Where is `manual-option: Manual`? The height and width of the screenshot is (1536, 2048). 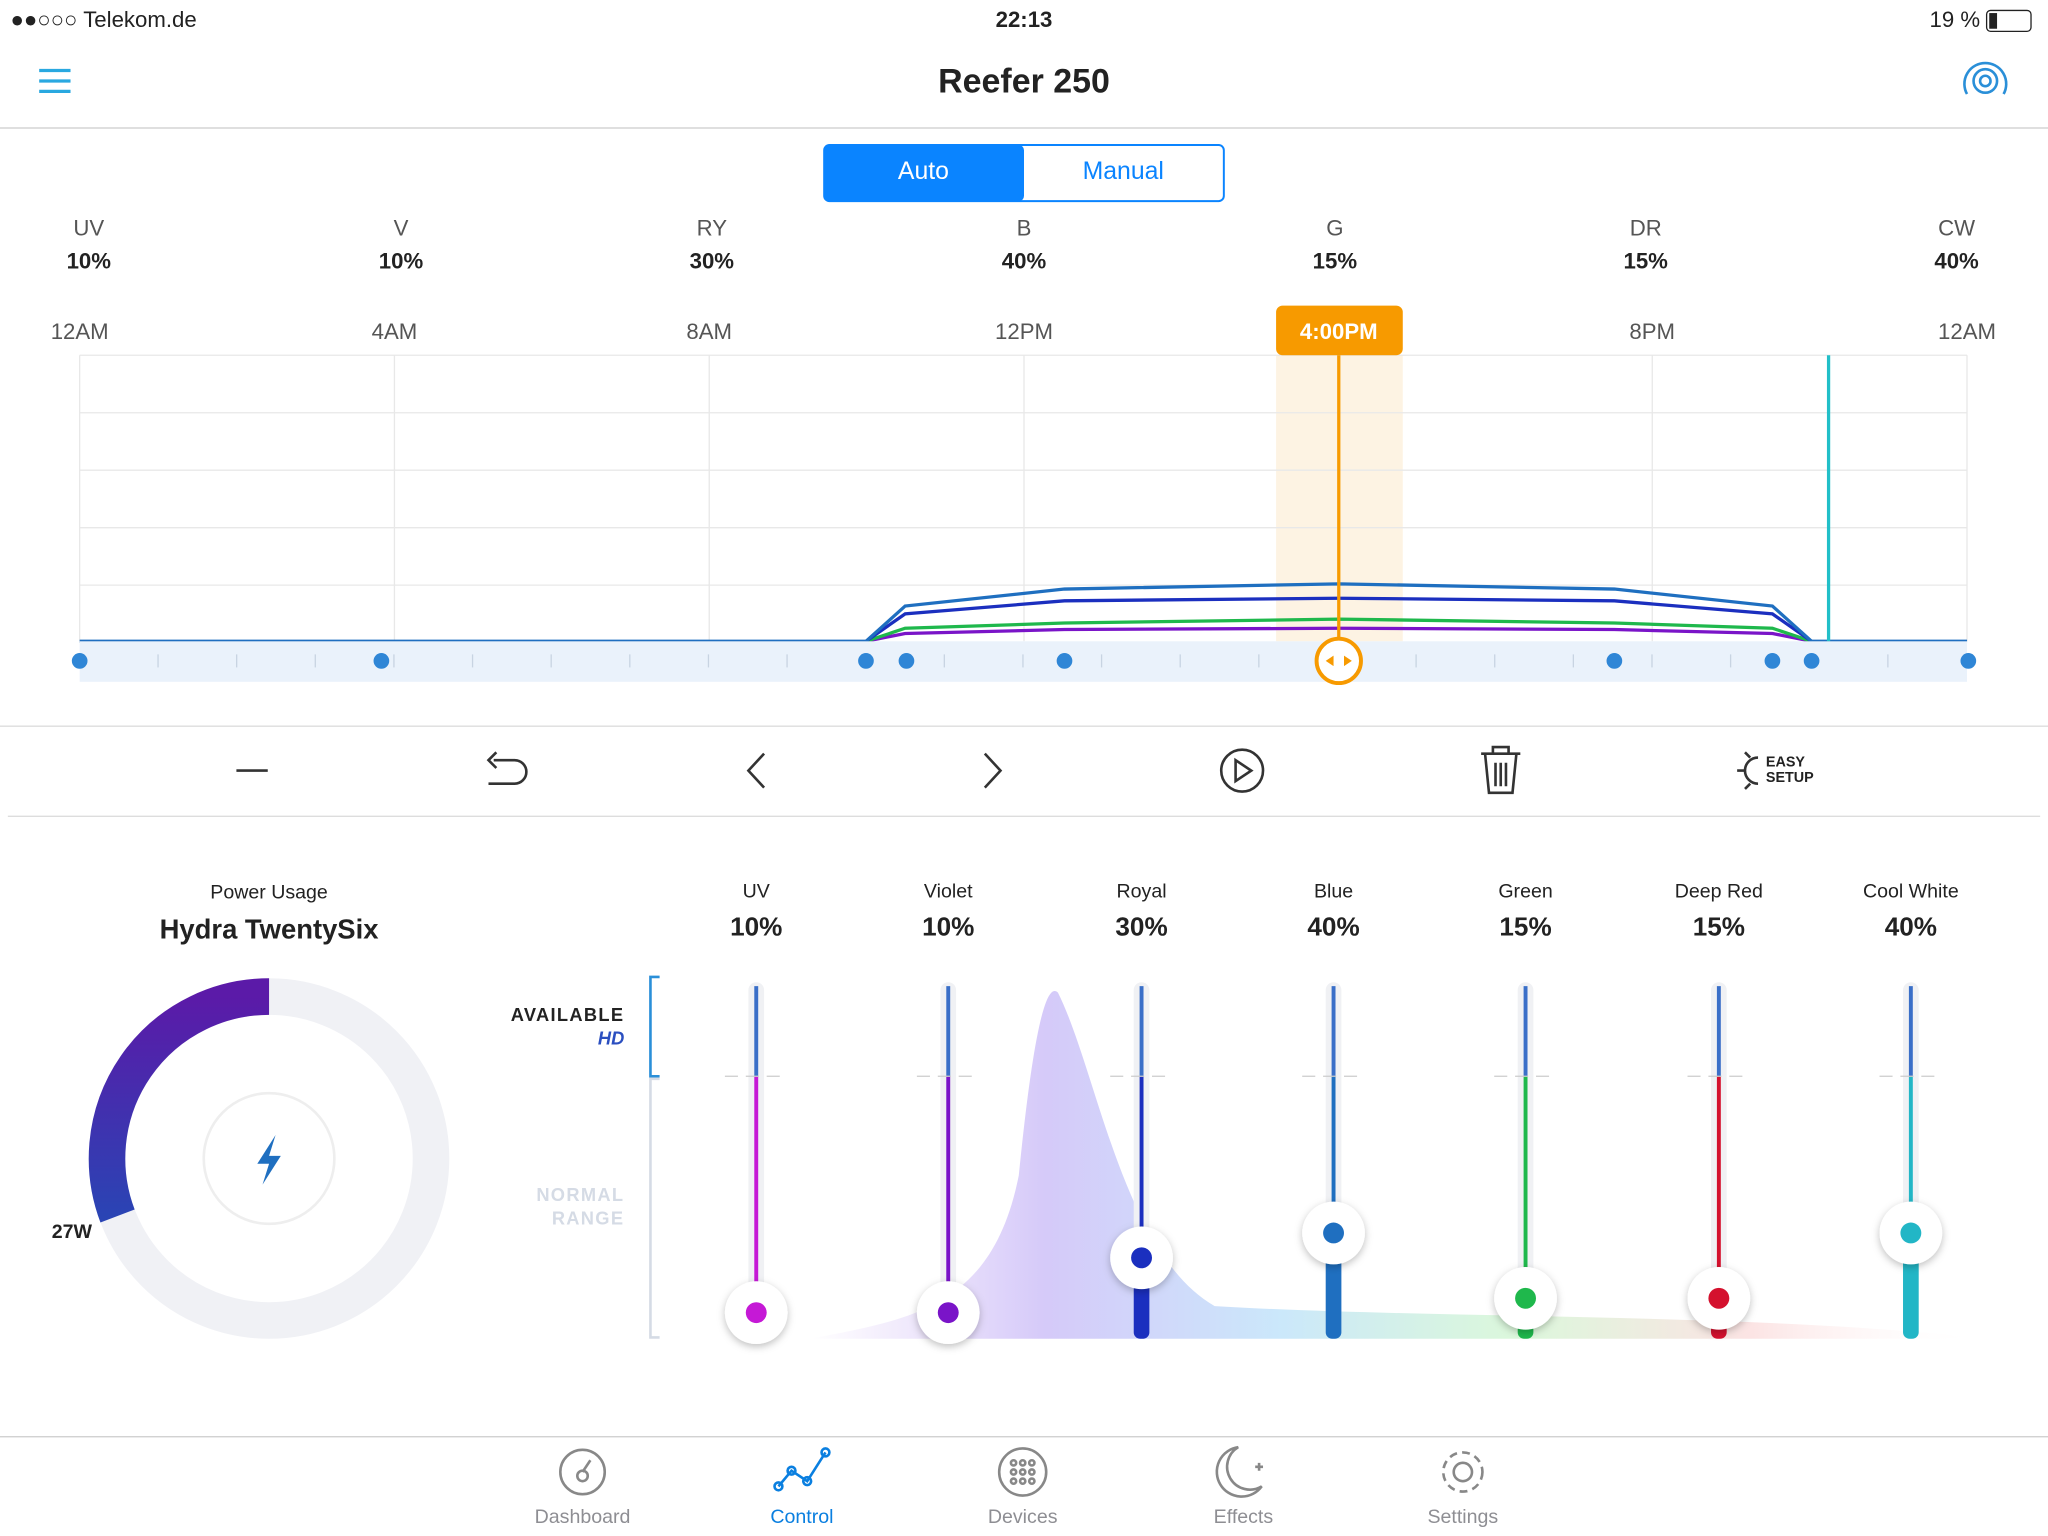 manual-option: Manual is located at coordinates (1123, 171).